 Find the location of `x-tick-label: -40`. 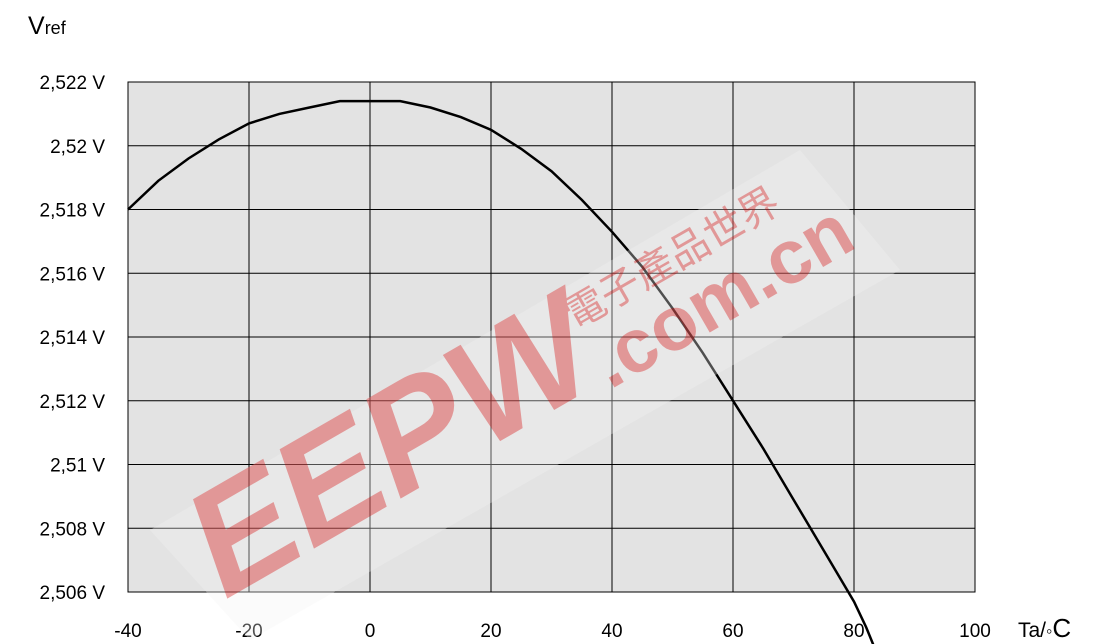

x-tick-label: -40 is located at coordinates (127, 631).